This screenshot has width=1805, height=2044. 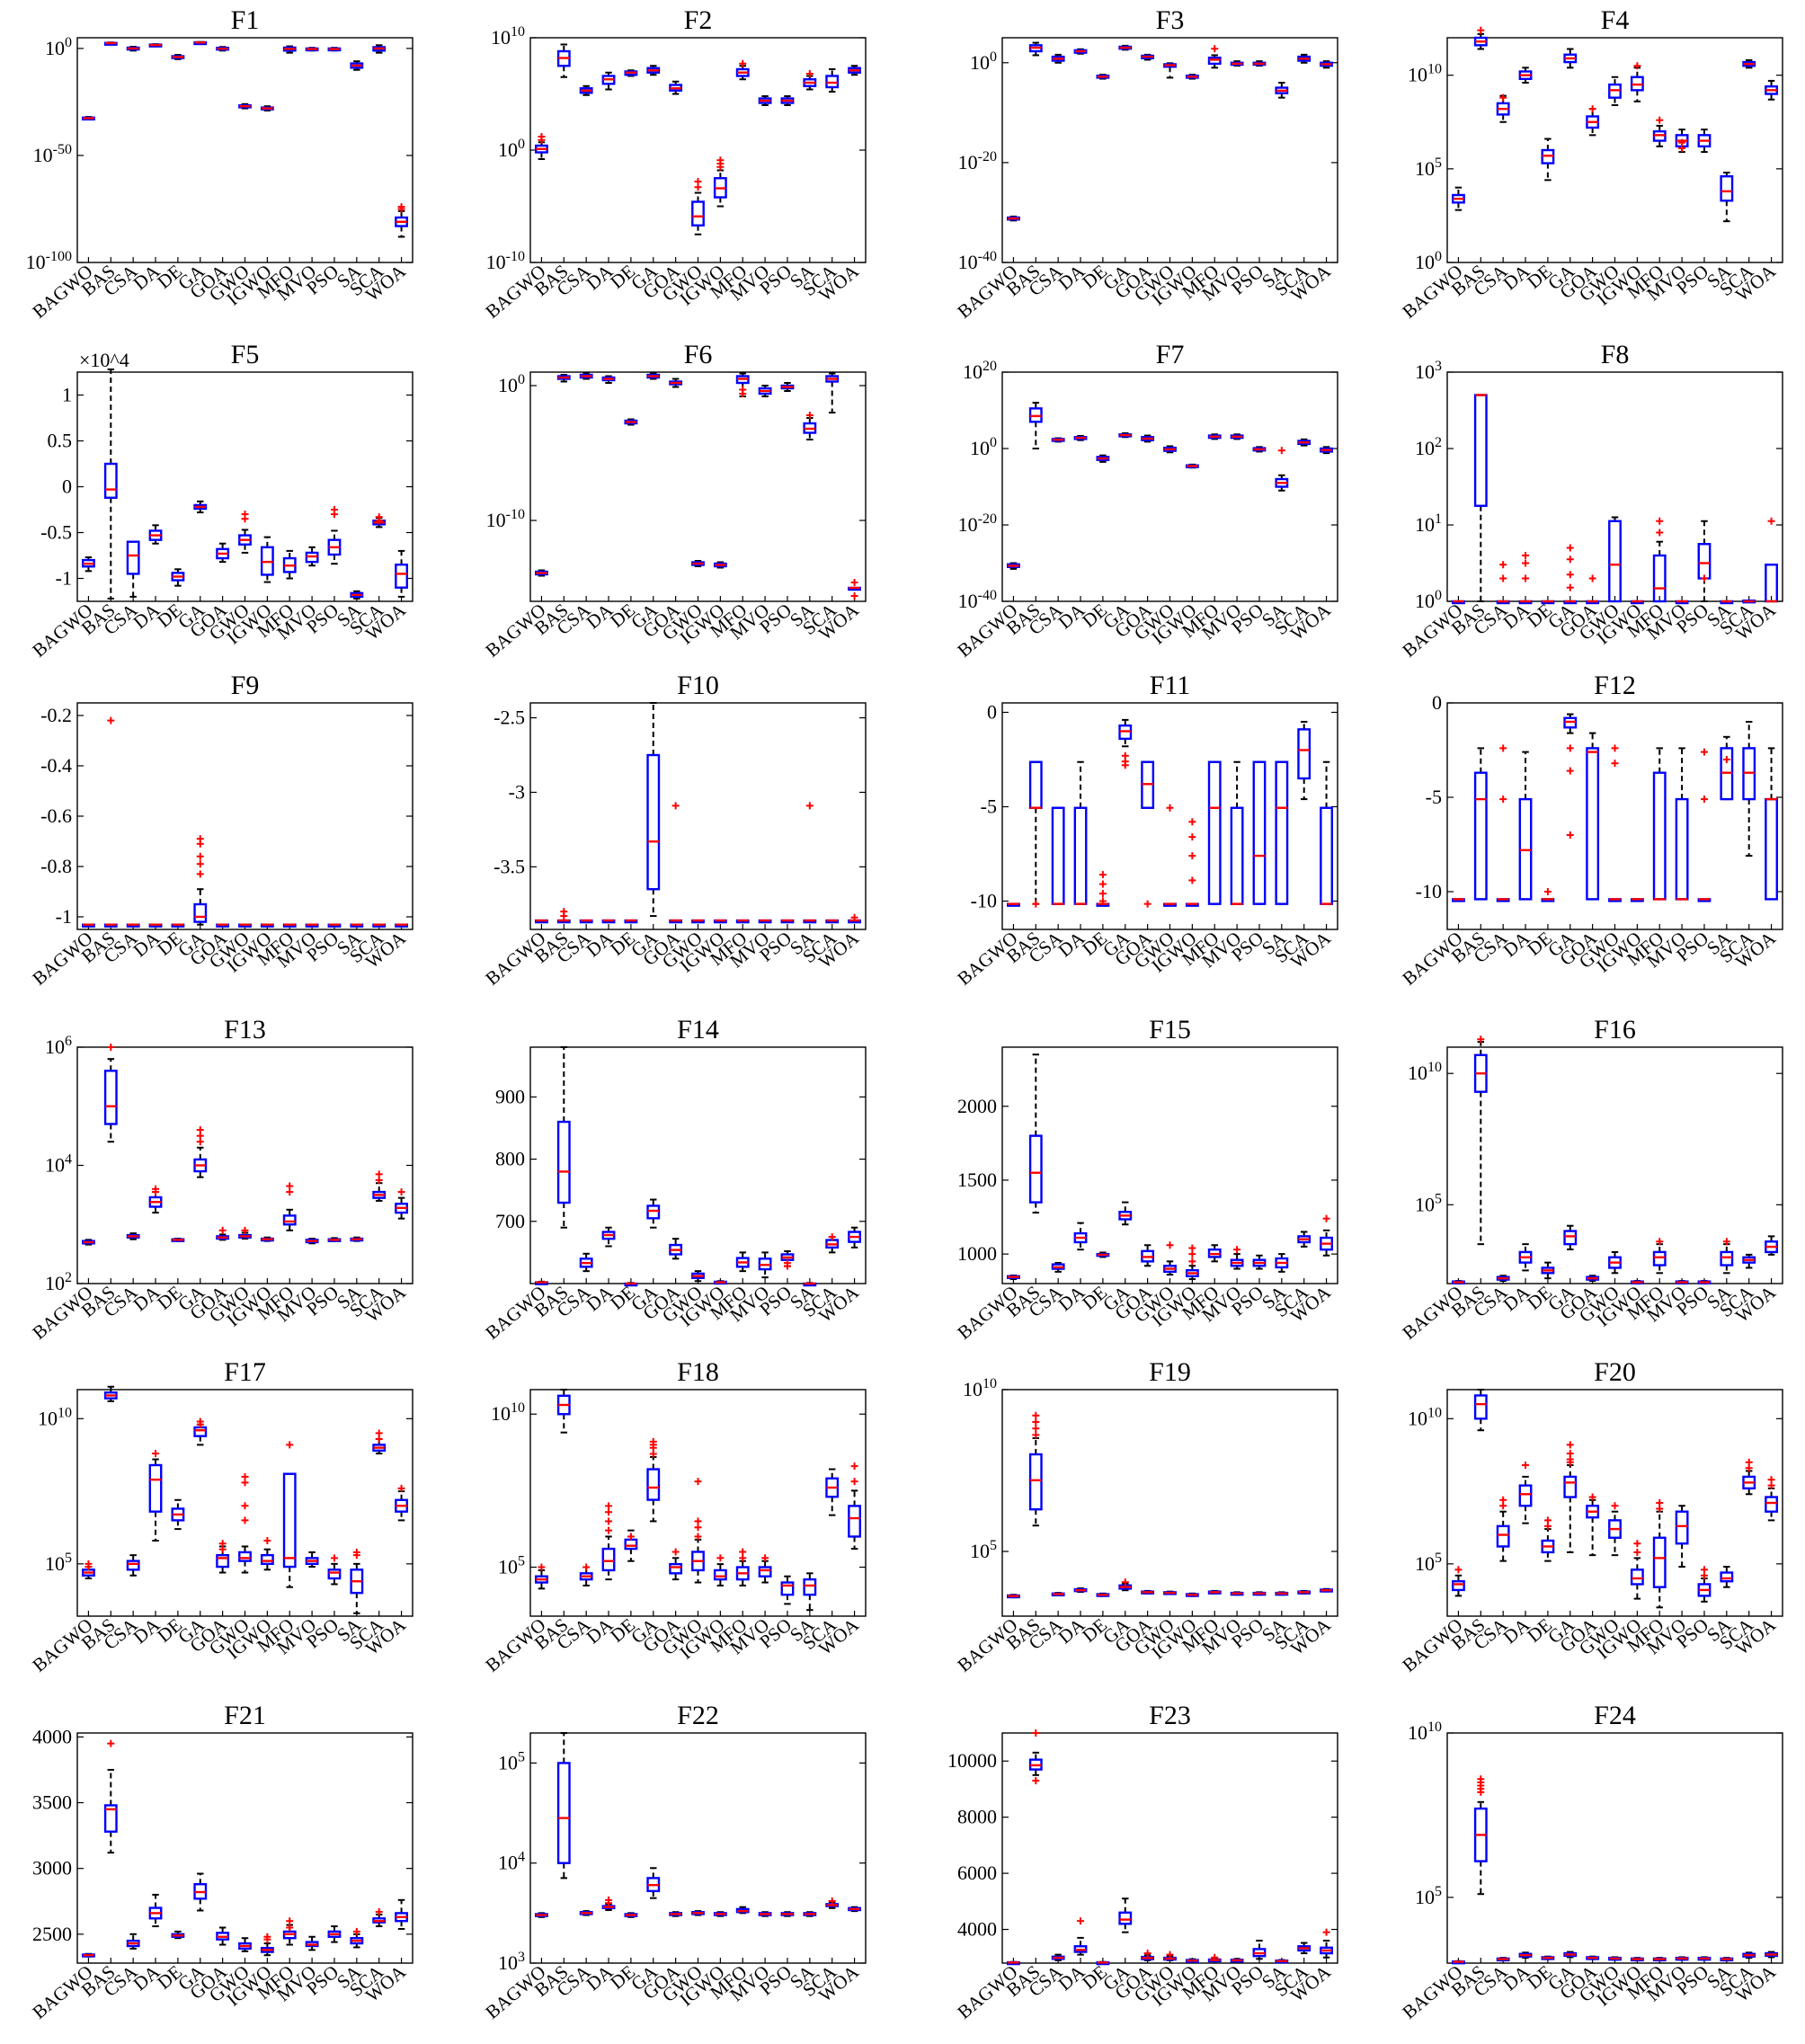 I want to click on y-tick-label: 103, so click(x=1428, y=371).